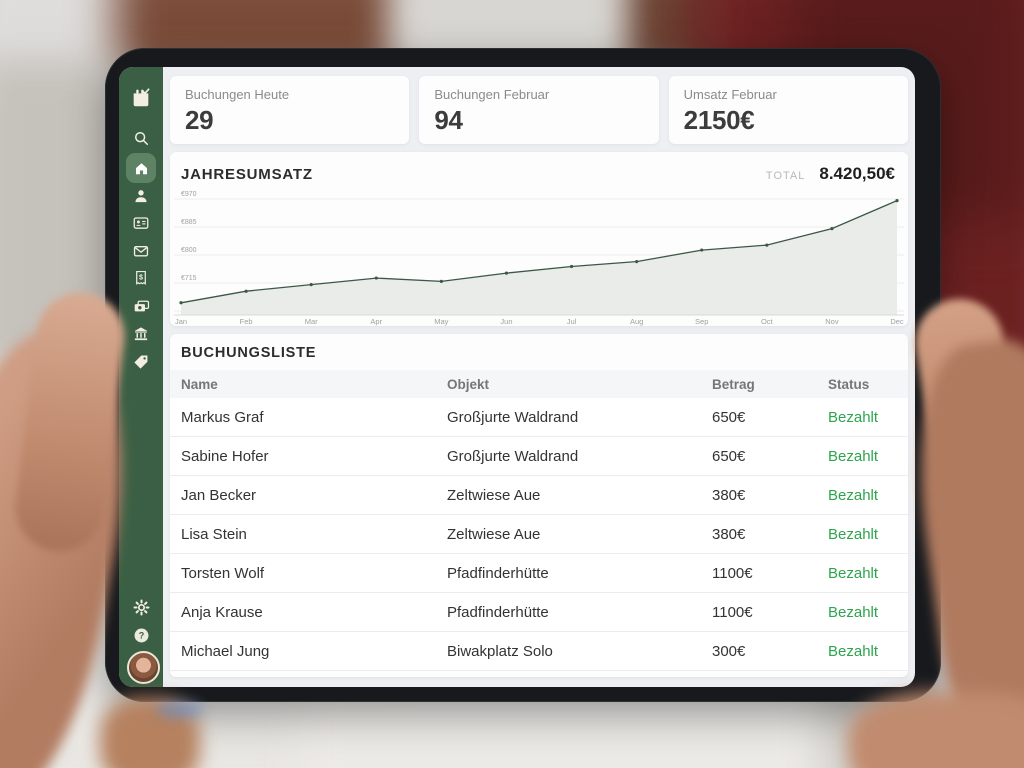  Describe the element at coordinates (897, 321) in the screenshot. I see `svg-text: Dec` at that location.